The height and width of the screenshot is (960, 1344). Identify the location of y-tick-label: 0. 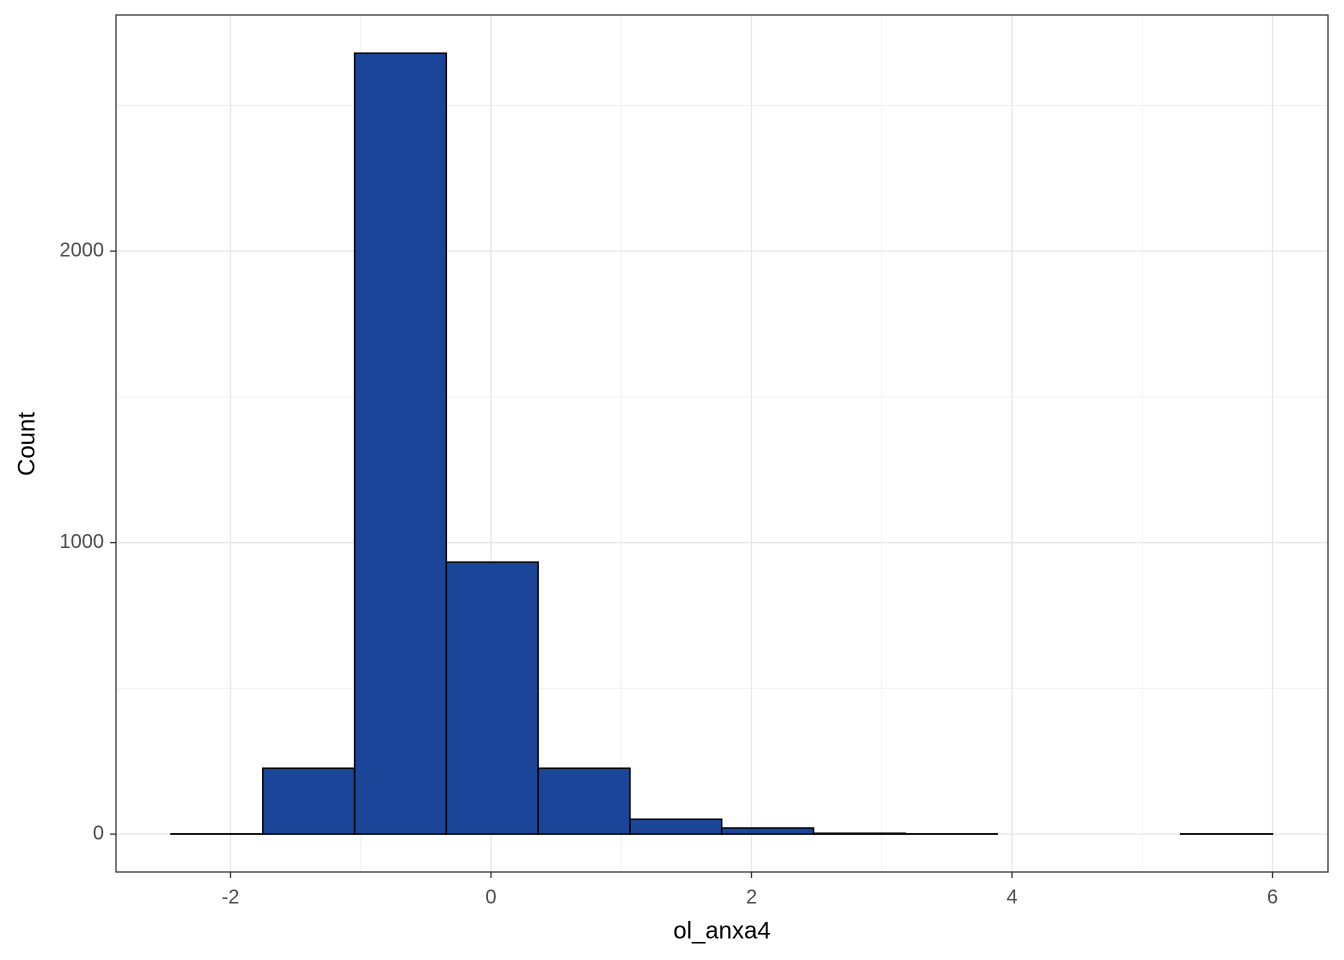
(98, 833).